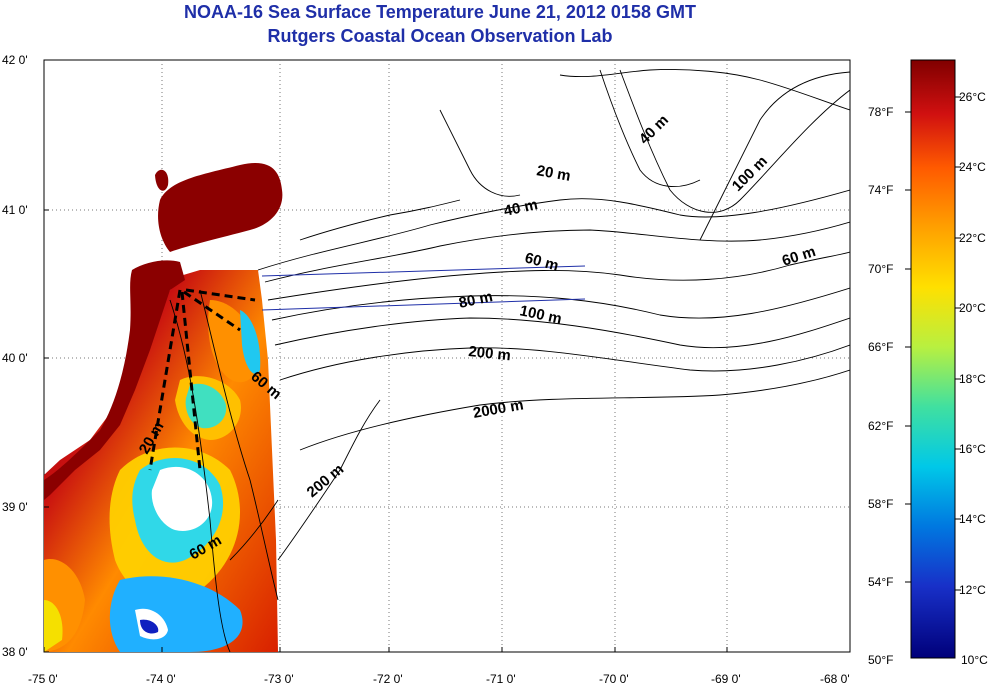 The width and height of the screenshot is (1000, 688). Describe the element at coordinates (972, 308) in the screenshot. I see `colorbar-c-label: 20°C` at that location.